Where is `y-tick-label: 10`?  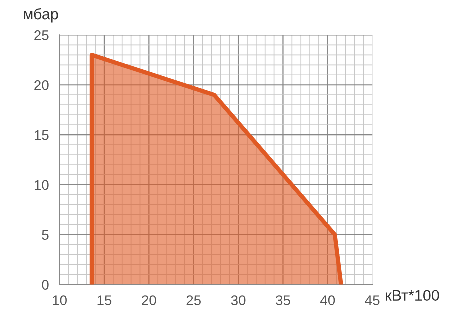 y-tick-label: 10 is located at coordinates (41, 185).